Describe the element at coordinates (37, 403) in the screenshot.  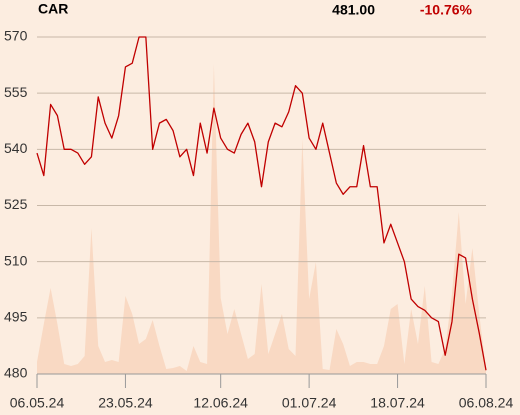
I see `x-tick-label: 06.05.24` at that location.